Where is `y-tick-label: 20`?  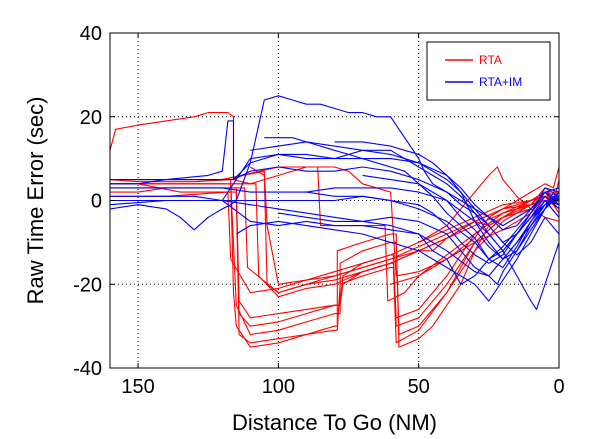 y-tick-label: 20 is located at coordinates (91, 118).